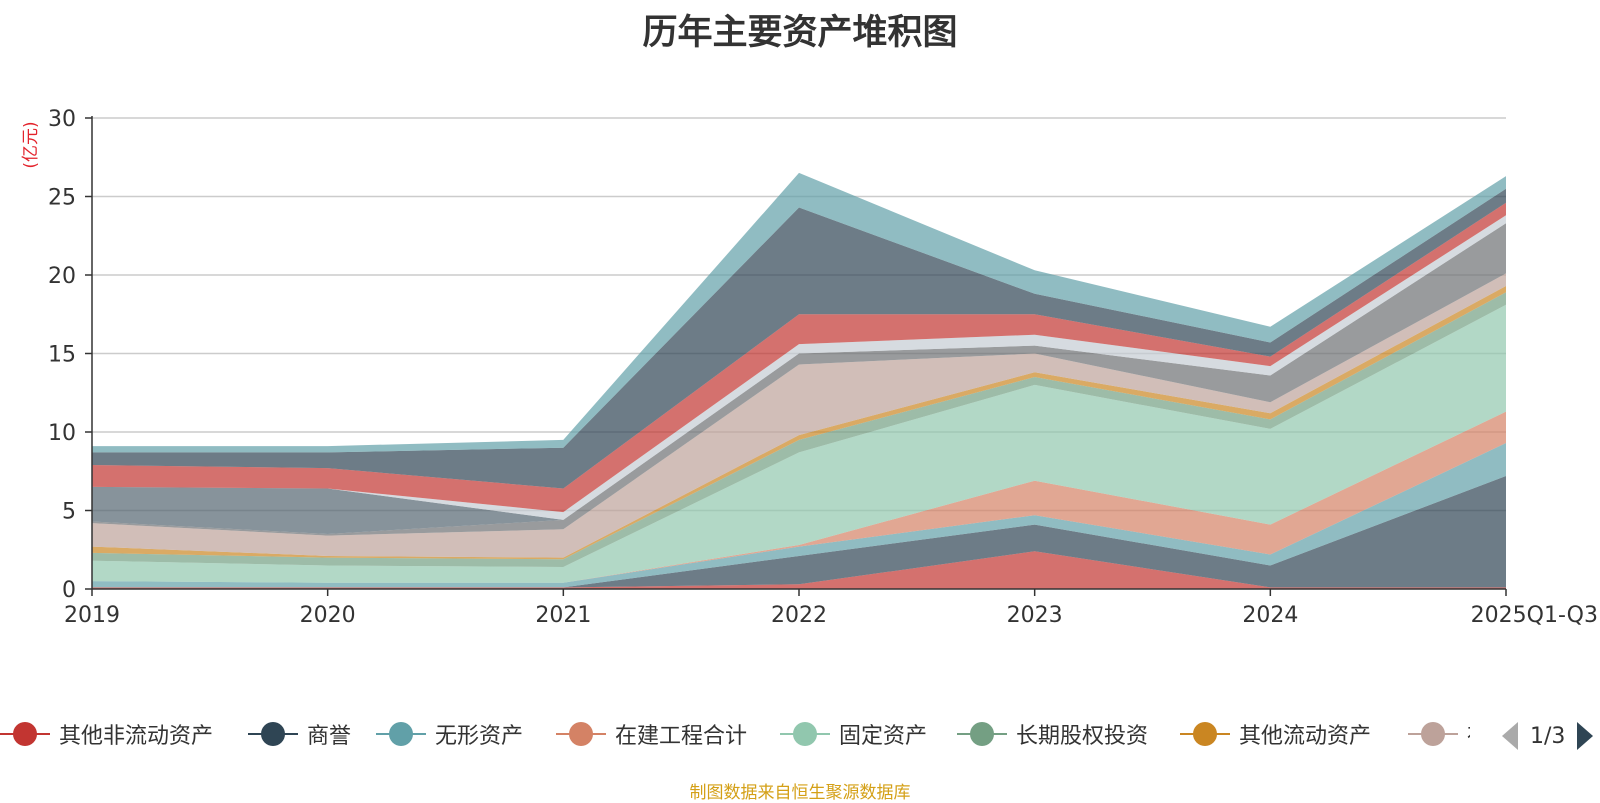  What do you see at coordinates (1305, 736) in the screenshot?
I see `legend-label: 其他流动资产` at bounding box center [1305, 736].